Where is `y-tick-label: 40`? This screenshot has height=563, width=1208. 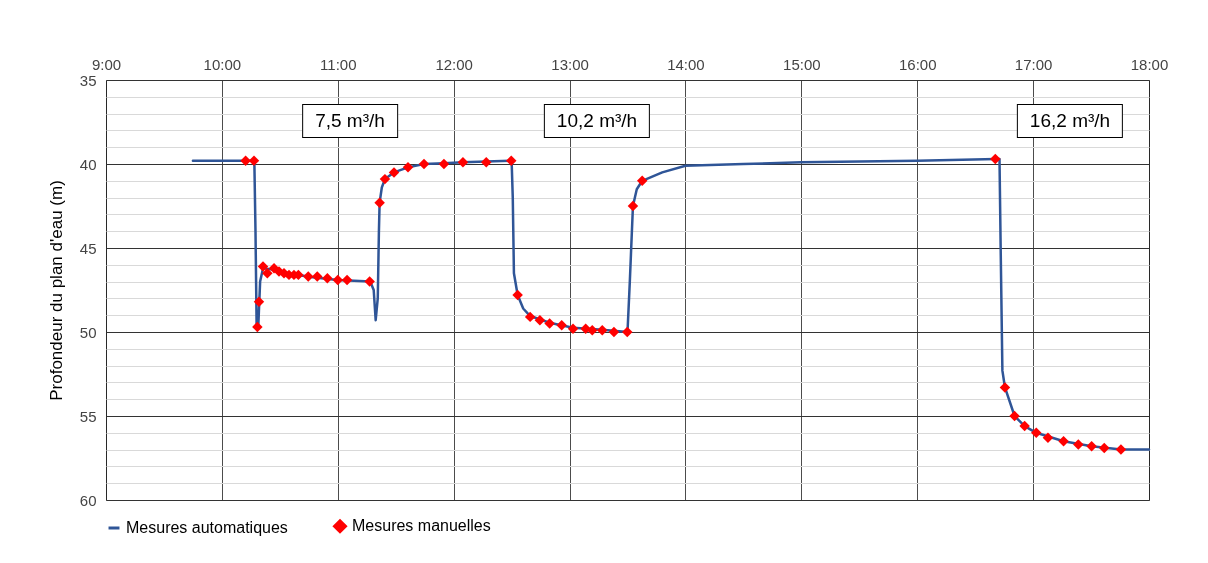
y-tick-label: 40 is located at coordinates (88, 164).